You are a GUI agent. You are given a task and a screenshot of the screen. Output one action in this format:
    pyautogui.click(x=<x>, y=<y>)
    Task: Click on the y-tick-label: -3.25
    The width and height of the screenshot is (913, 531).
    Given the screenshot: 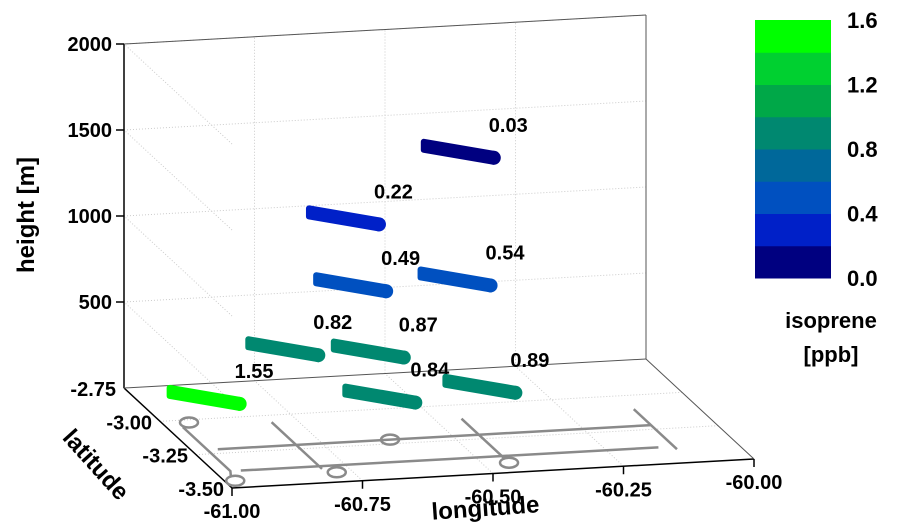 What is the action you would take?
    pyautogui.click(x=165, y=457)
    